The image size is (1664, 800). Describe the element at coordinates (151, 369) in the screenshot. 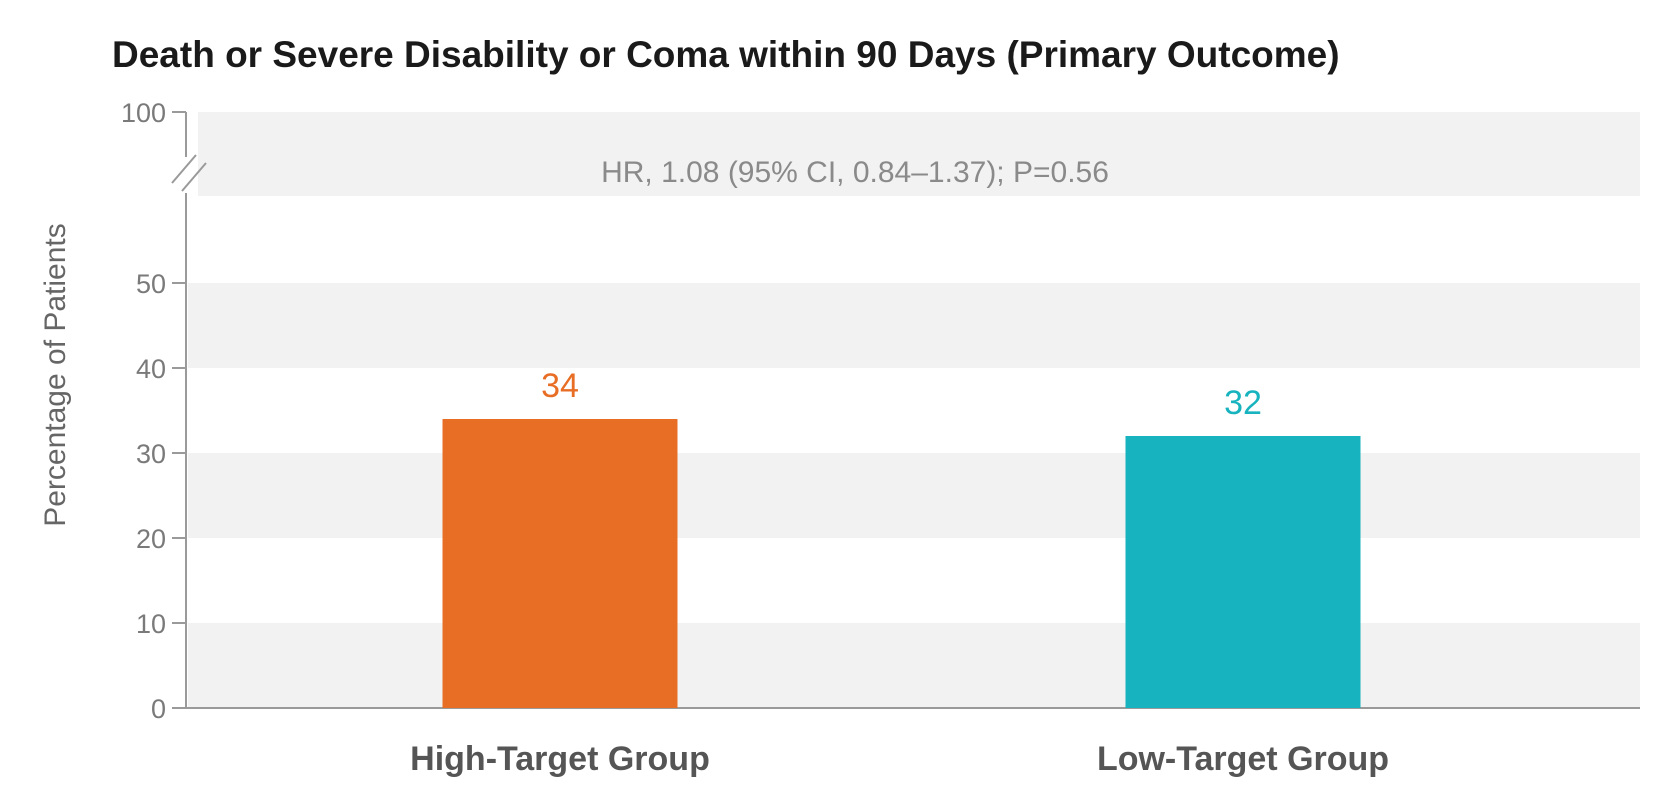

I see `y-tick-label: 40` at that location.